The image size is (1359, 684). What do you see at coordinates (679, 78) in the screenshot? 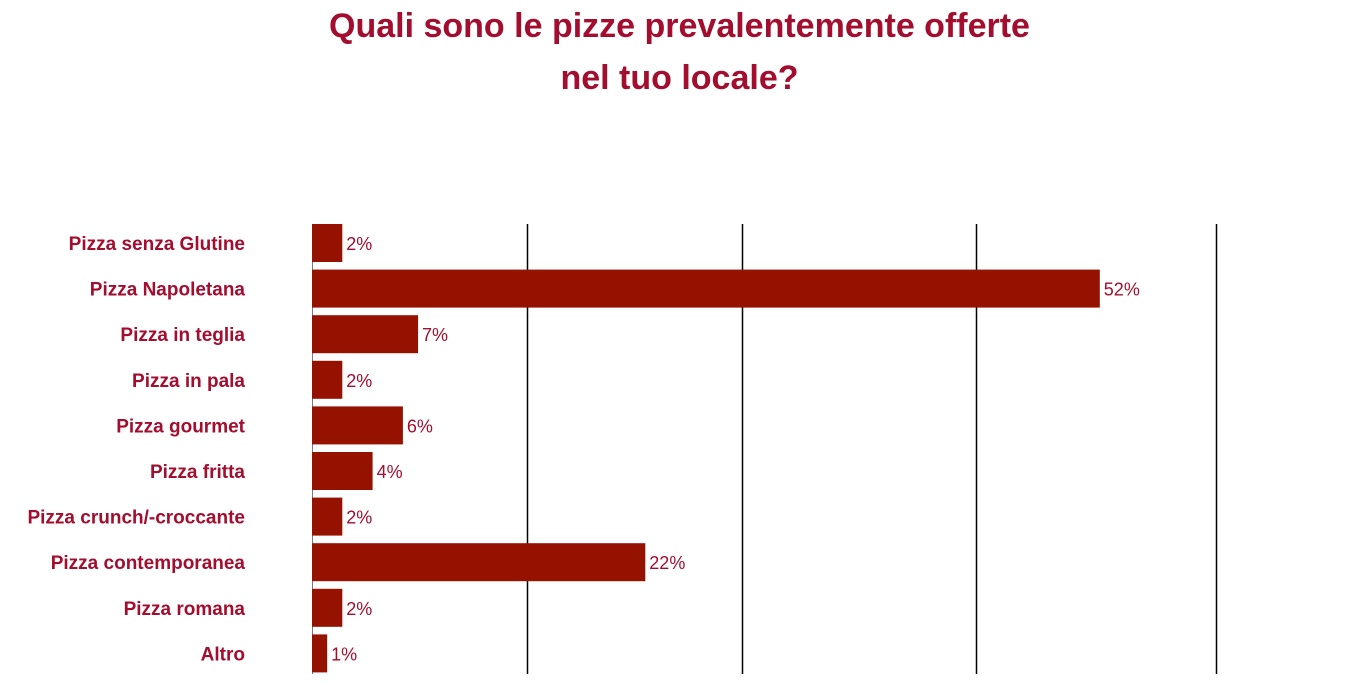
I see `chart-title-line-2: nel tuo locale?` at bounding box center [679, 78].